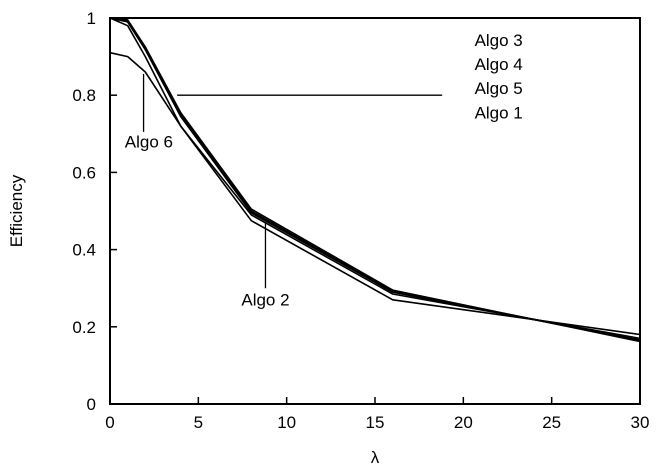 The height and width of the screenshot is (466, 662). Describe the element at coordinates (265, 300) in the screenshot. I see `annotation-algo-2: Algo 2` at that location.